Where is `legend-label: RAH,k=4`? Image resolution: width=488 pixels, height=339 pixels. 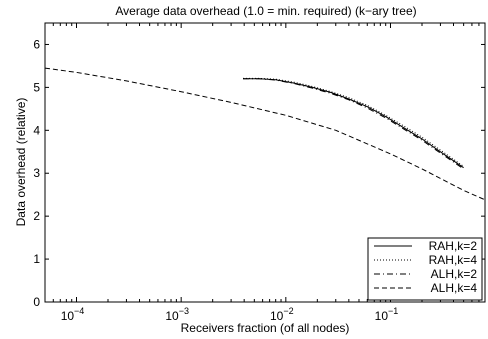 legend-label: RAH,k=4 is located at coordinates (453, 260).